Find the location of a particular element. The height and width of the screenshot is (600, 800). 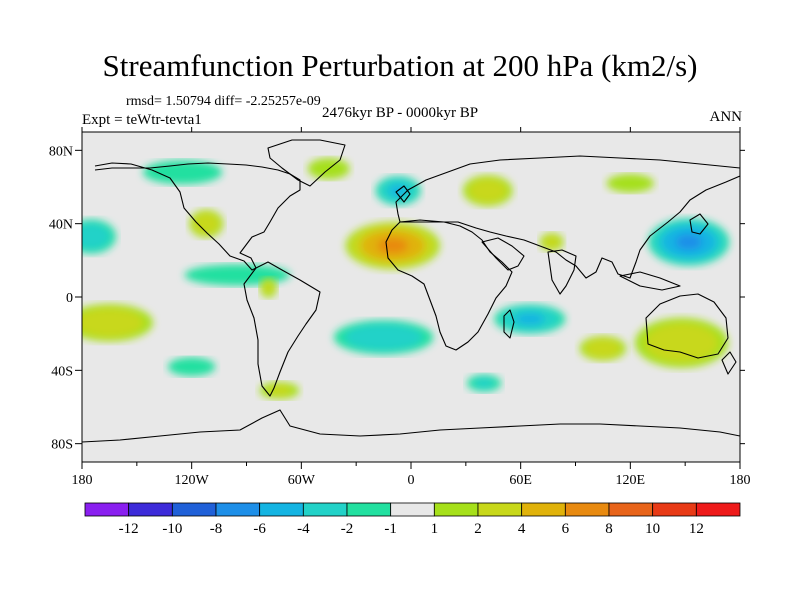

colorbar-label: 1 is located at coordinates (435, 529).